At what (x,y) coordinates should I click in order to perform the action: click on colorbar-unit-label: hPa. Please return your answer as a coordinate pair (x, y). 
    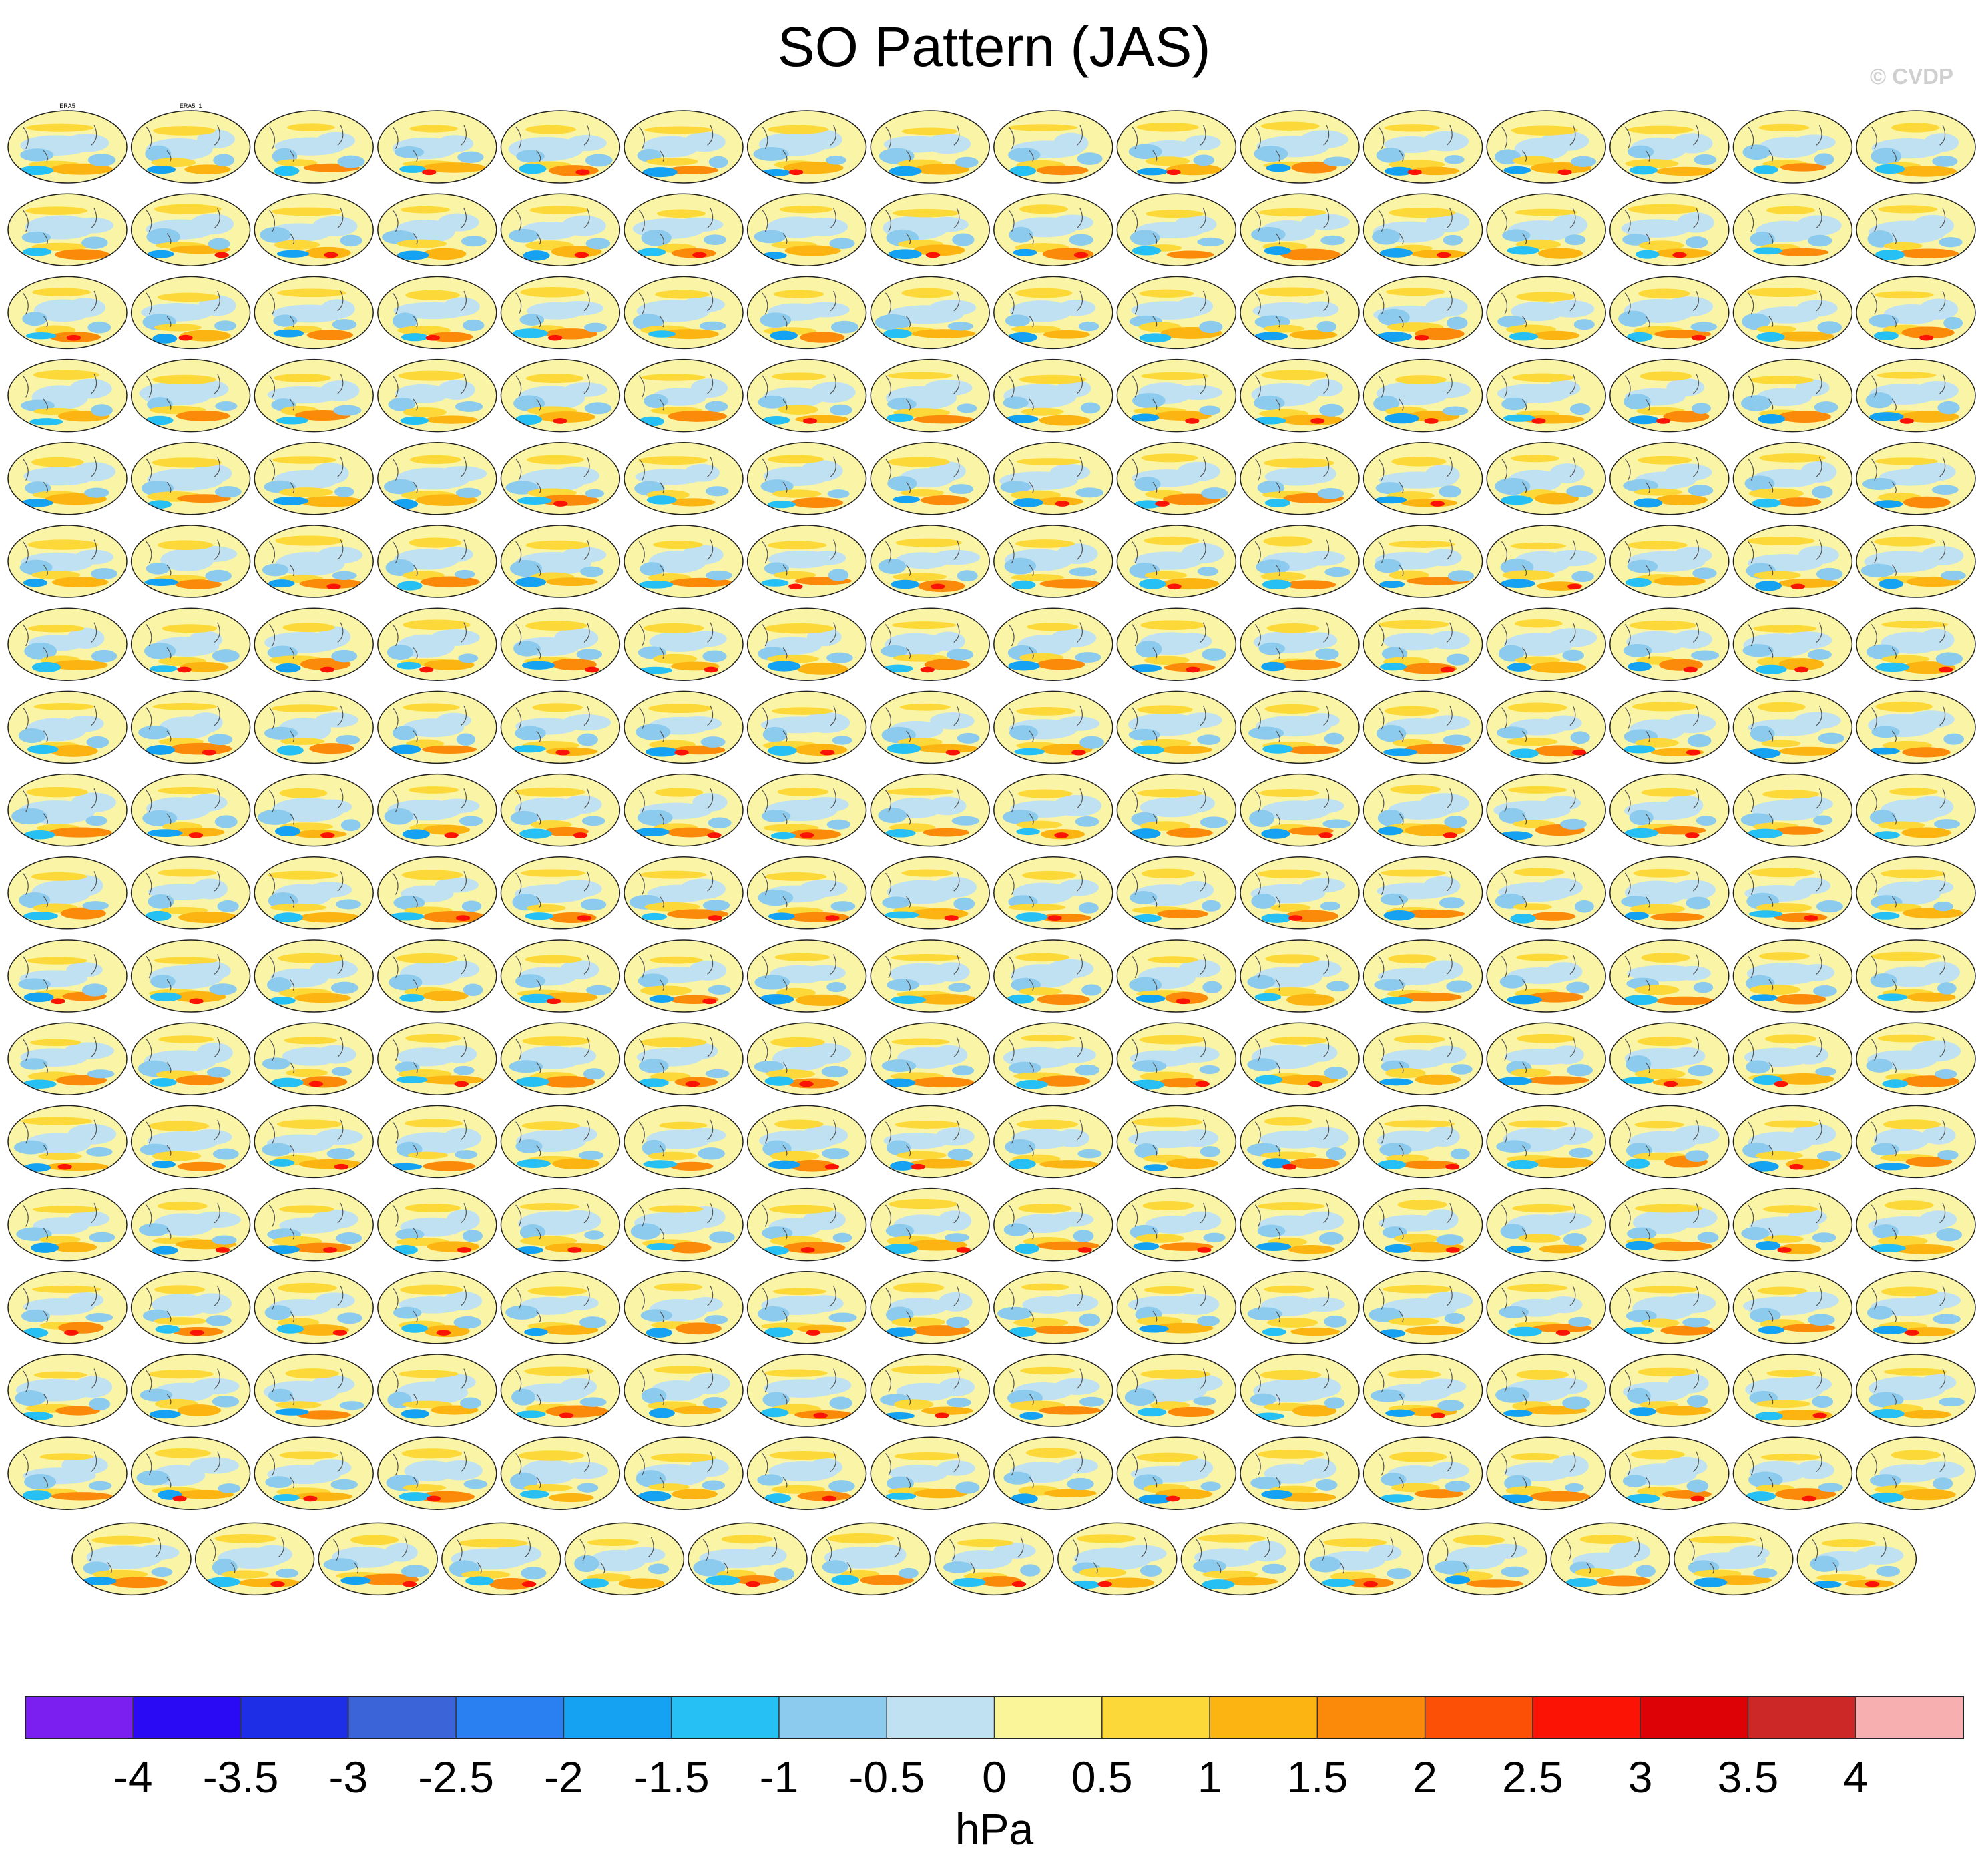
    Looking at the image, I should click on (995, 1829).